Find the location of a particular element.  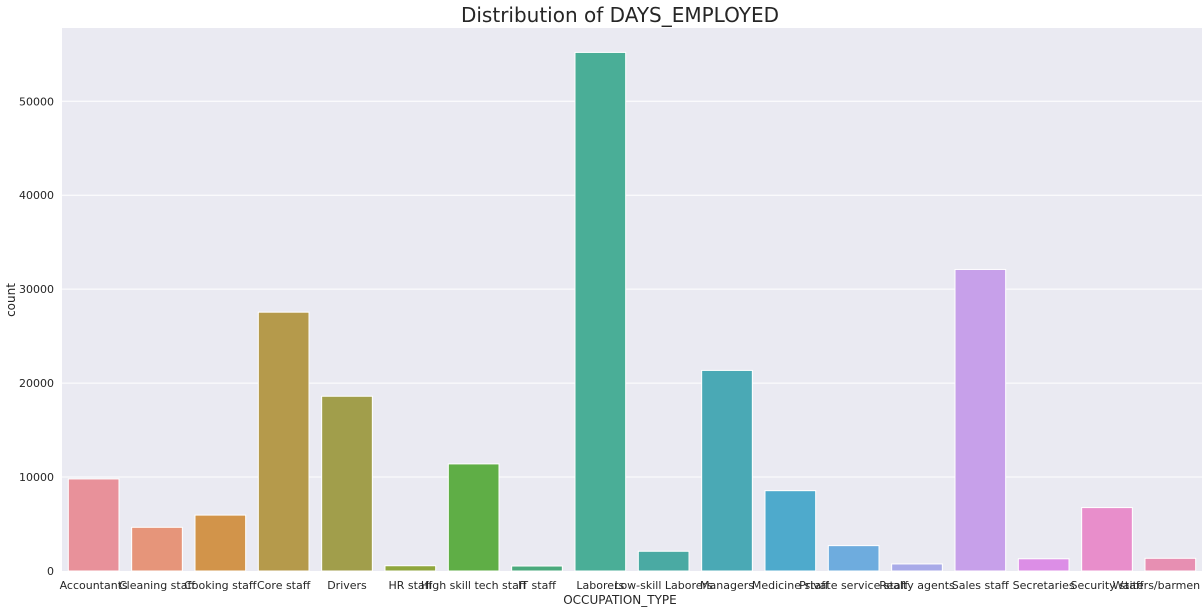

x-tick-label: Drivers is located at coordinates (347, 585).